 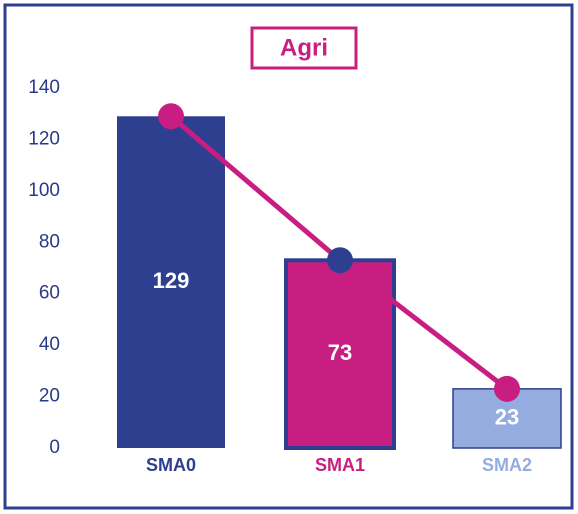 I want to click on value-label: 23, so click(x=507, y=417).